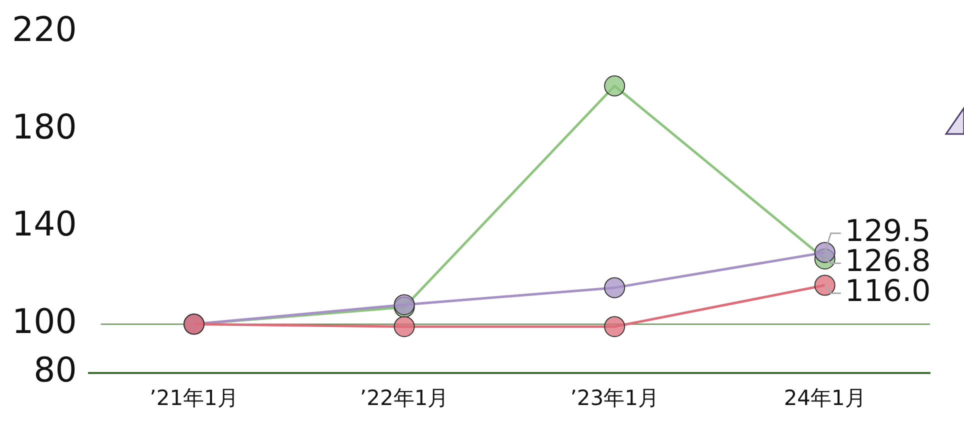 This screenshot has width=964, height=426. I want to click on x-tick-label: ’23年1月, so click(614, 398).